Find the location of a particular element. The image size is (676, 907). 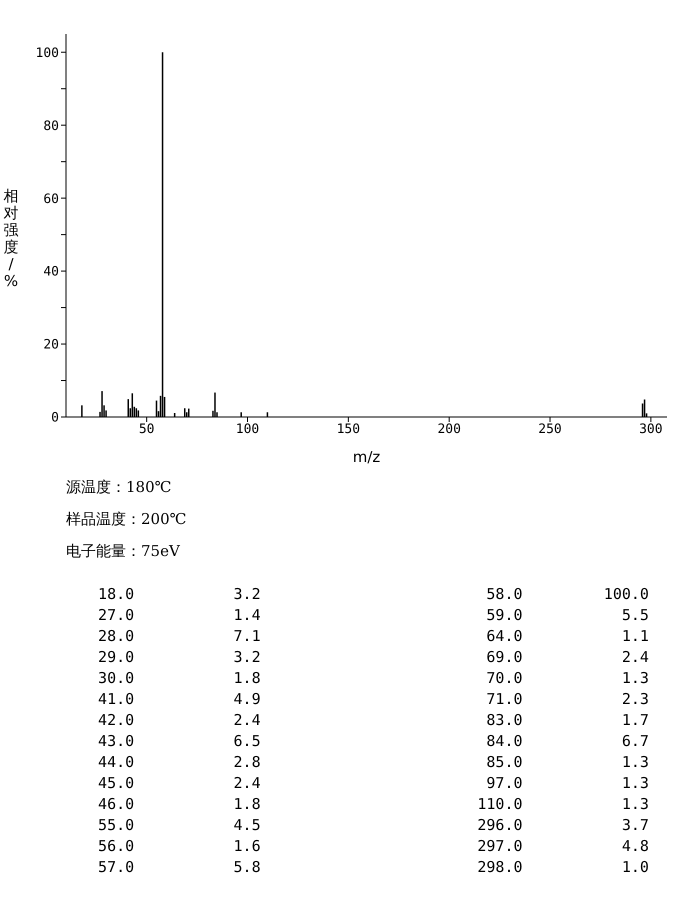

y-tick-label: 0 is located at coordinates (55, 418).